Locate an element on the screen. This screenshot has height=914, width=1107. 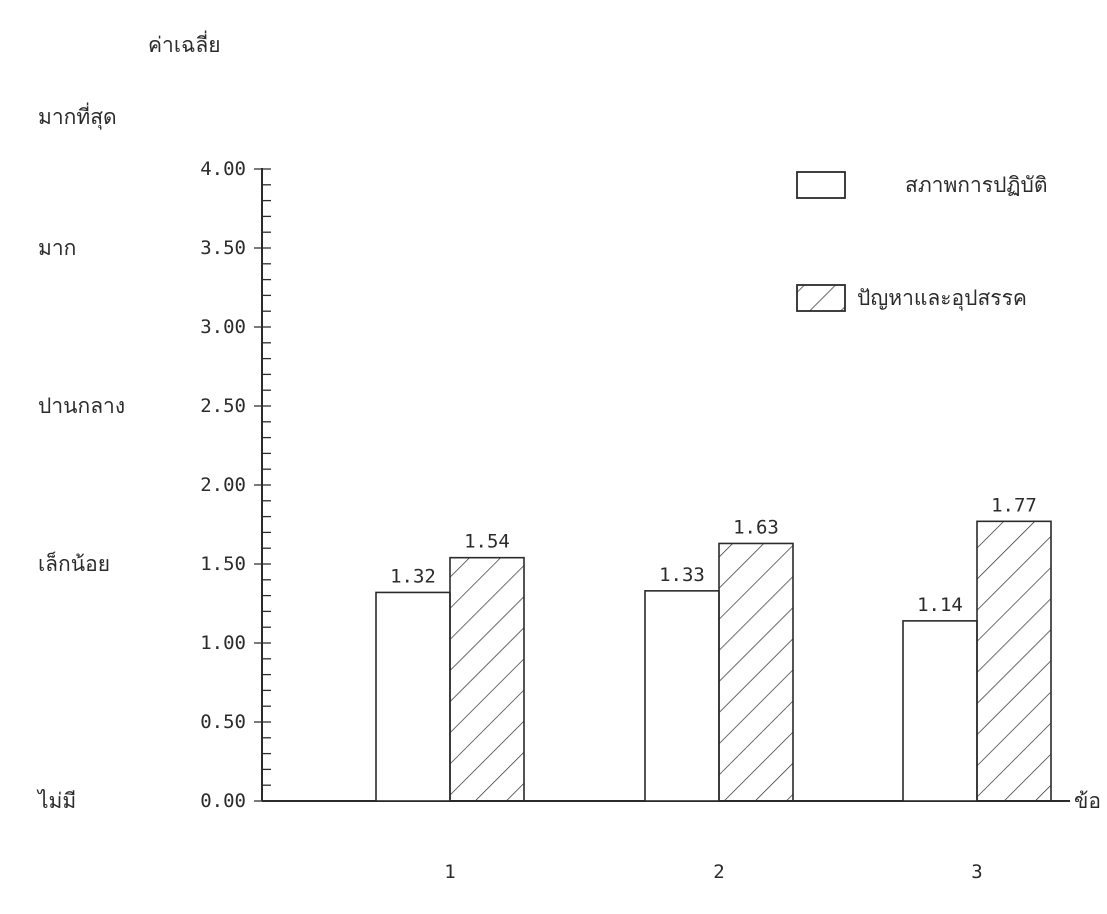
y-tick-label: 4.00 is located at coordinates (223, 169).